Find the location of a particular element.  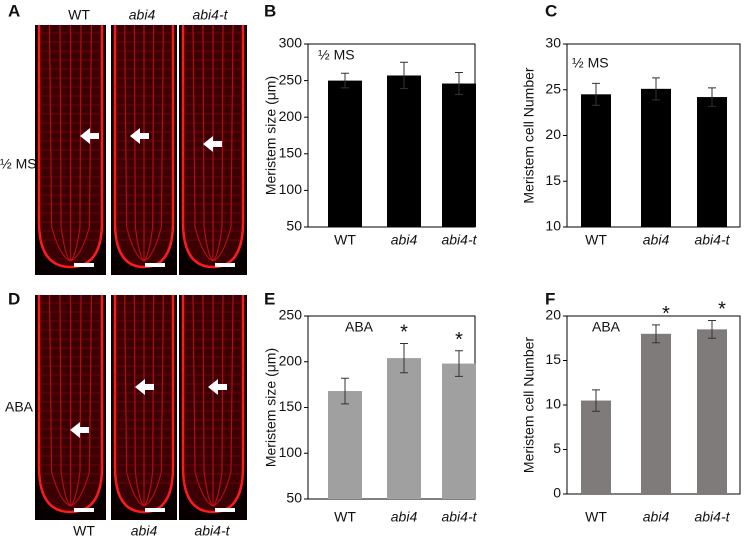

y-axis-label: Meristem size (μm) is located at coordinates (271, 407).